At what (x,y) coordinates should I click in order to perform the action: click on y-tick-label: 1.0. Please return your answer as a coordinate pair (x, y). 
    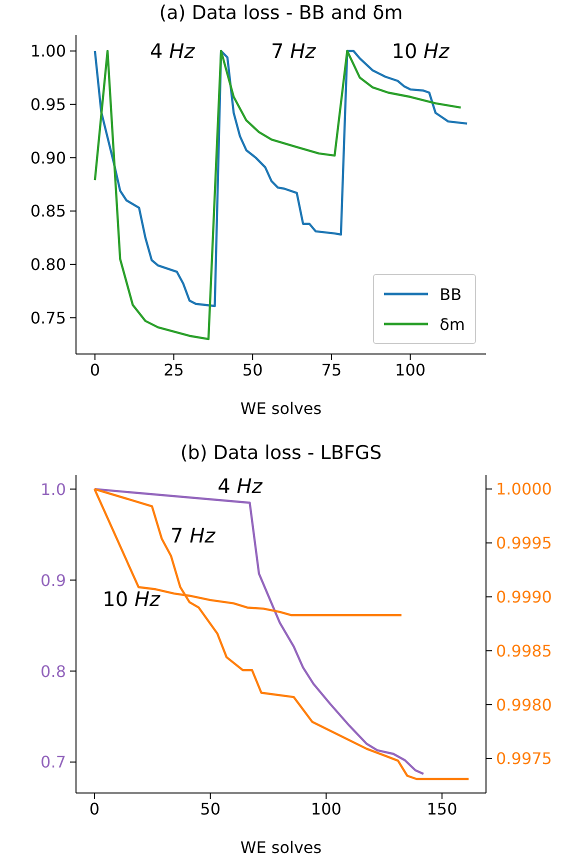
    Looking at the image, I should click on (53, 489).